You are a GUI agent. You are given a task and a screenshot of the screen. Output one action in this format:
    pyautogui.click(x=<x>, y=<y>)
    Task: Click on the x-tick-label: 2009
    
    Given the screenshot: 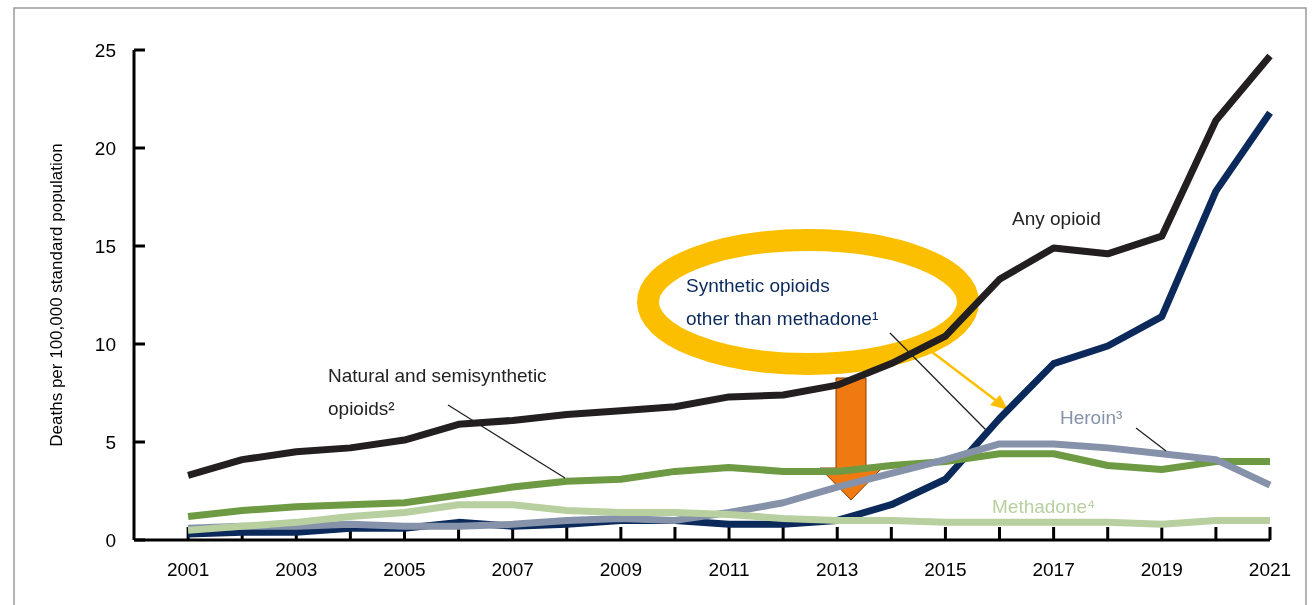 What is the action you would take?
    pyautogui.click(x=620, y=569)
    